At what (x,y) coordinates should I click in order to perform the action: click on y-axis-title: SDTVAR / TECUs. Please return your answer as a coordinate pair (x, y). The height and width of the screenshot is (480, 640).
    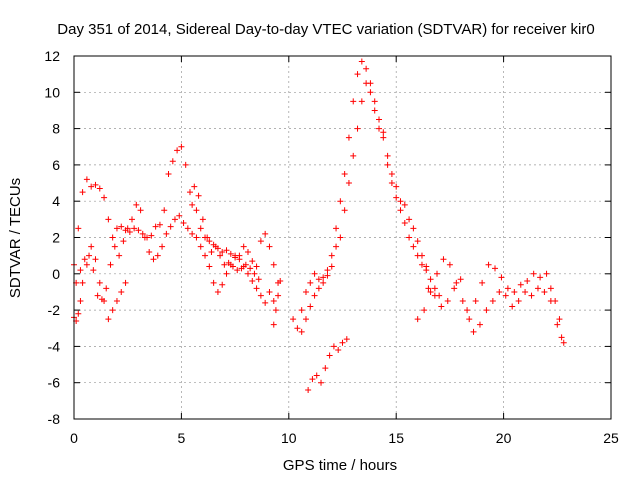
    Looking at the image, I should click on (15, 238).